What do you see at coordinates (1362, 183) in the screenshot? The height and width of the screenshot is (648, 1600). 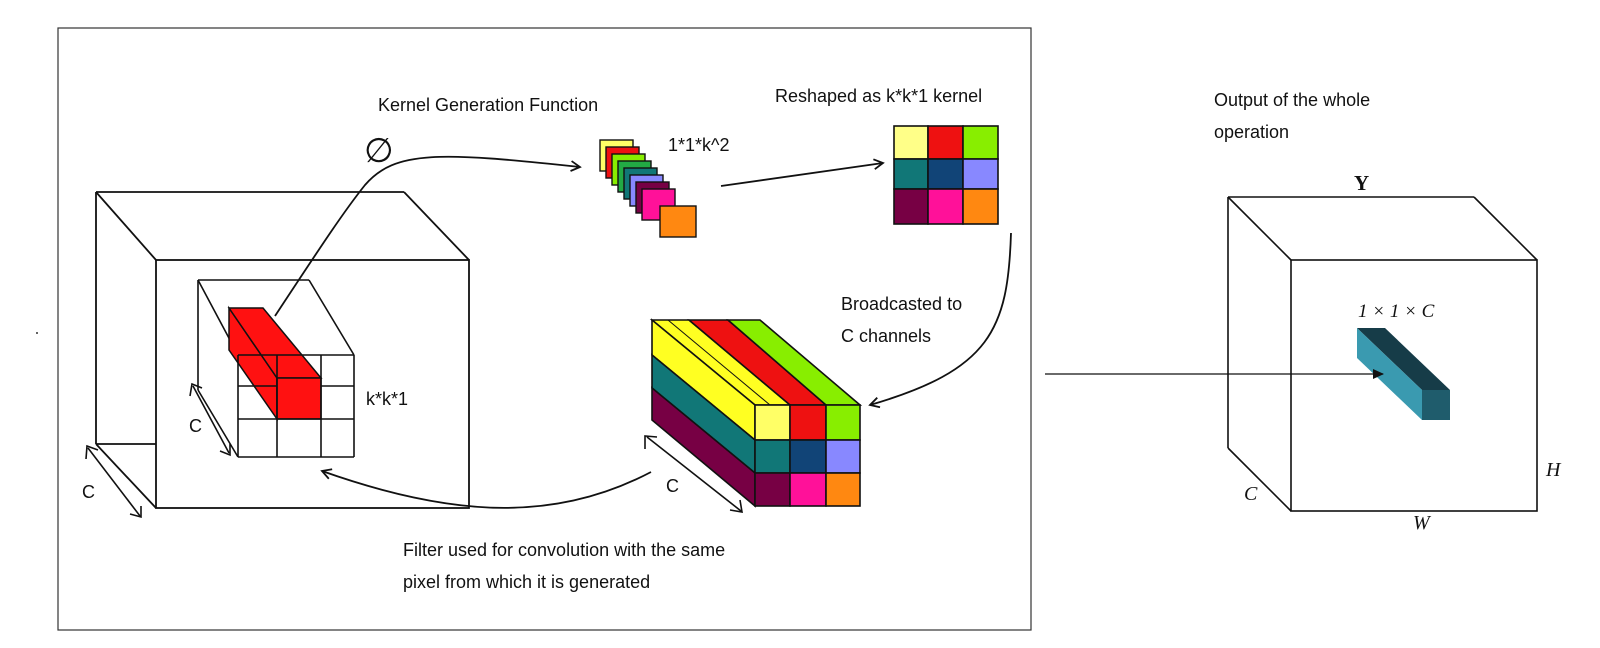 I see `output-y-label: Y` at bounding box center [1362, 183].